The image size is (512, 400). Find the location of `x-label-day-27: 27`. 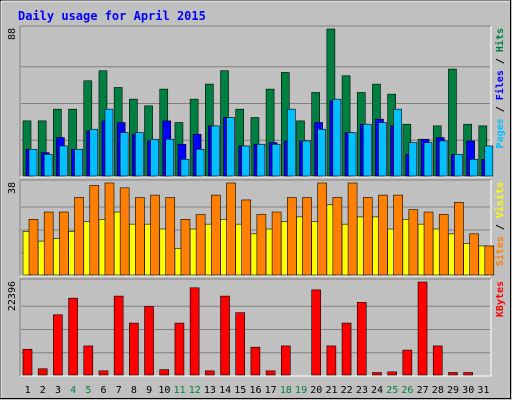

x-label-day-27: 27 is located at coordinates (423, 390).